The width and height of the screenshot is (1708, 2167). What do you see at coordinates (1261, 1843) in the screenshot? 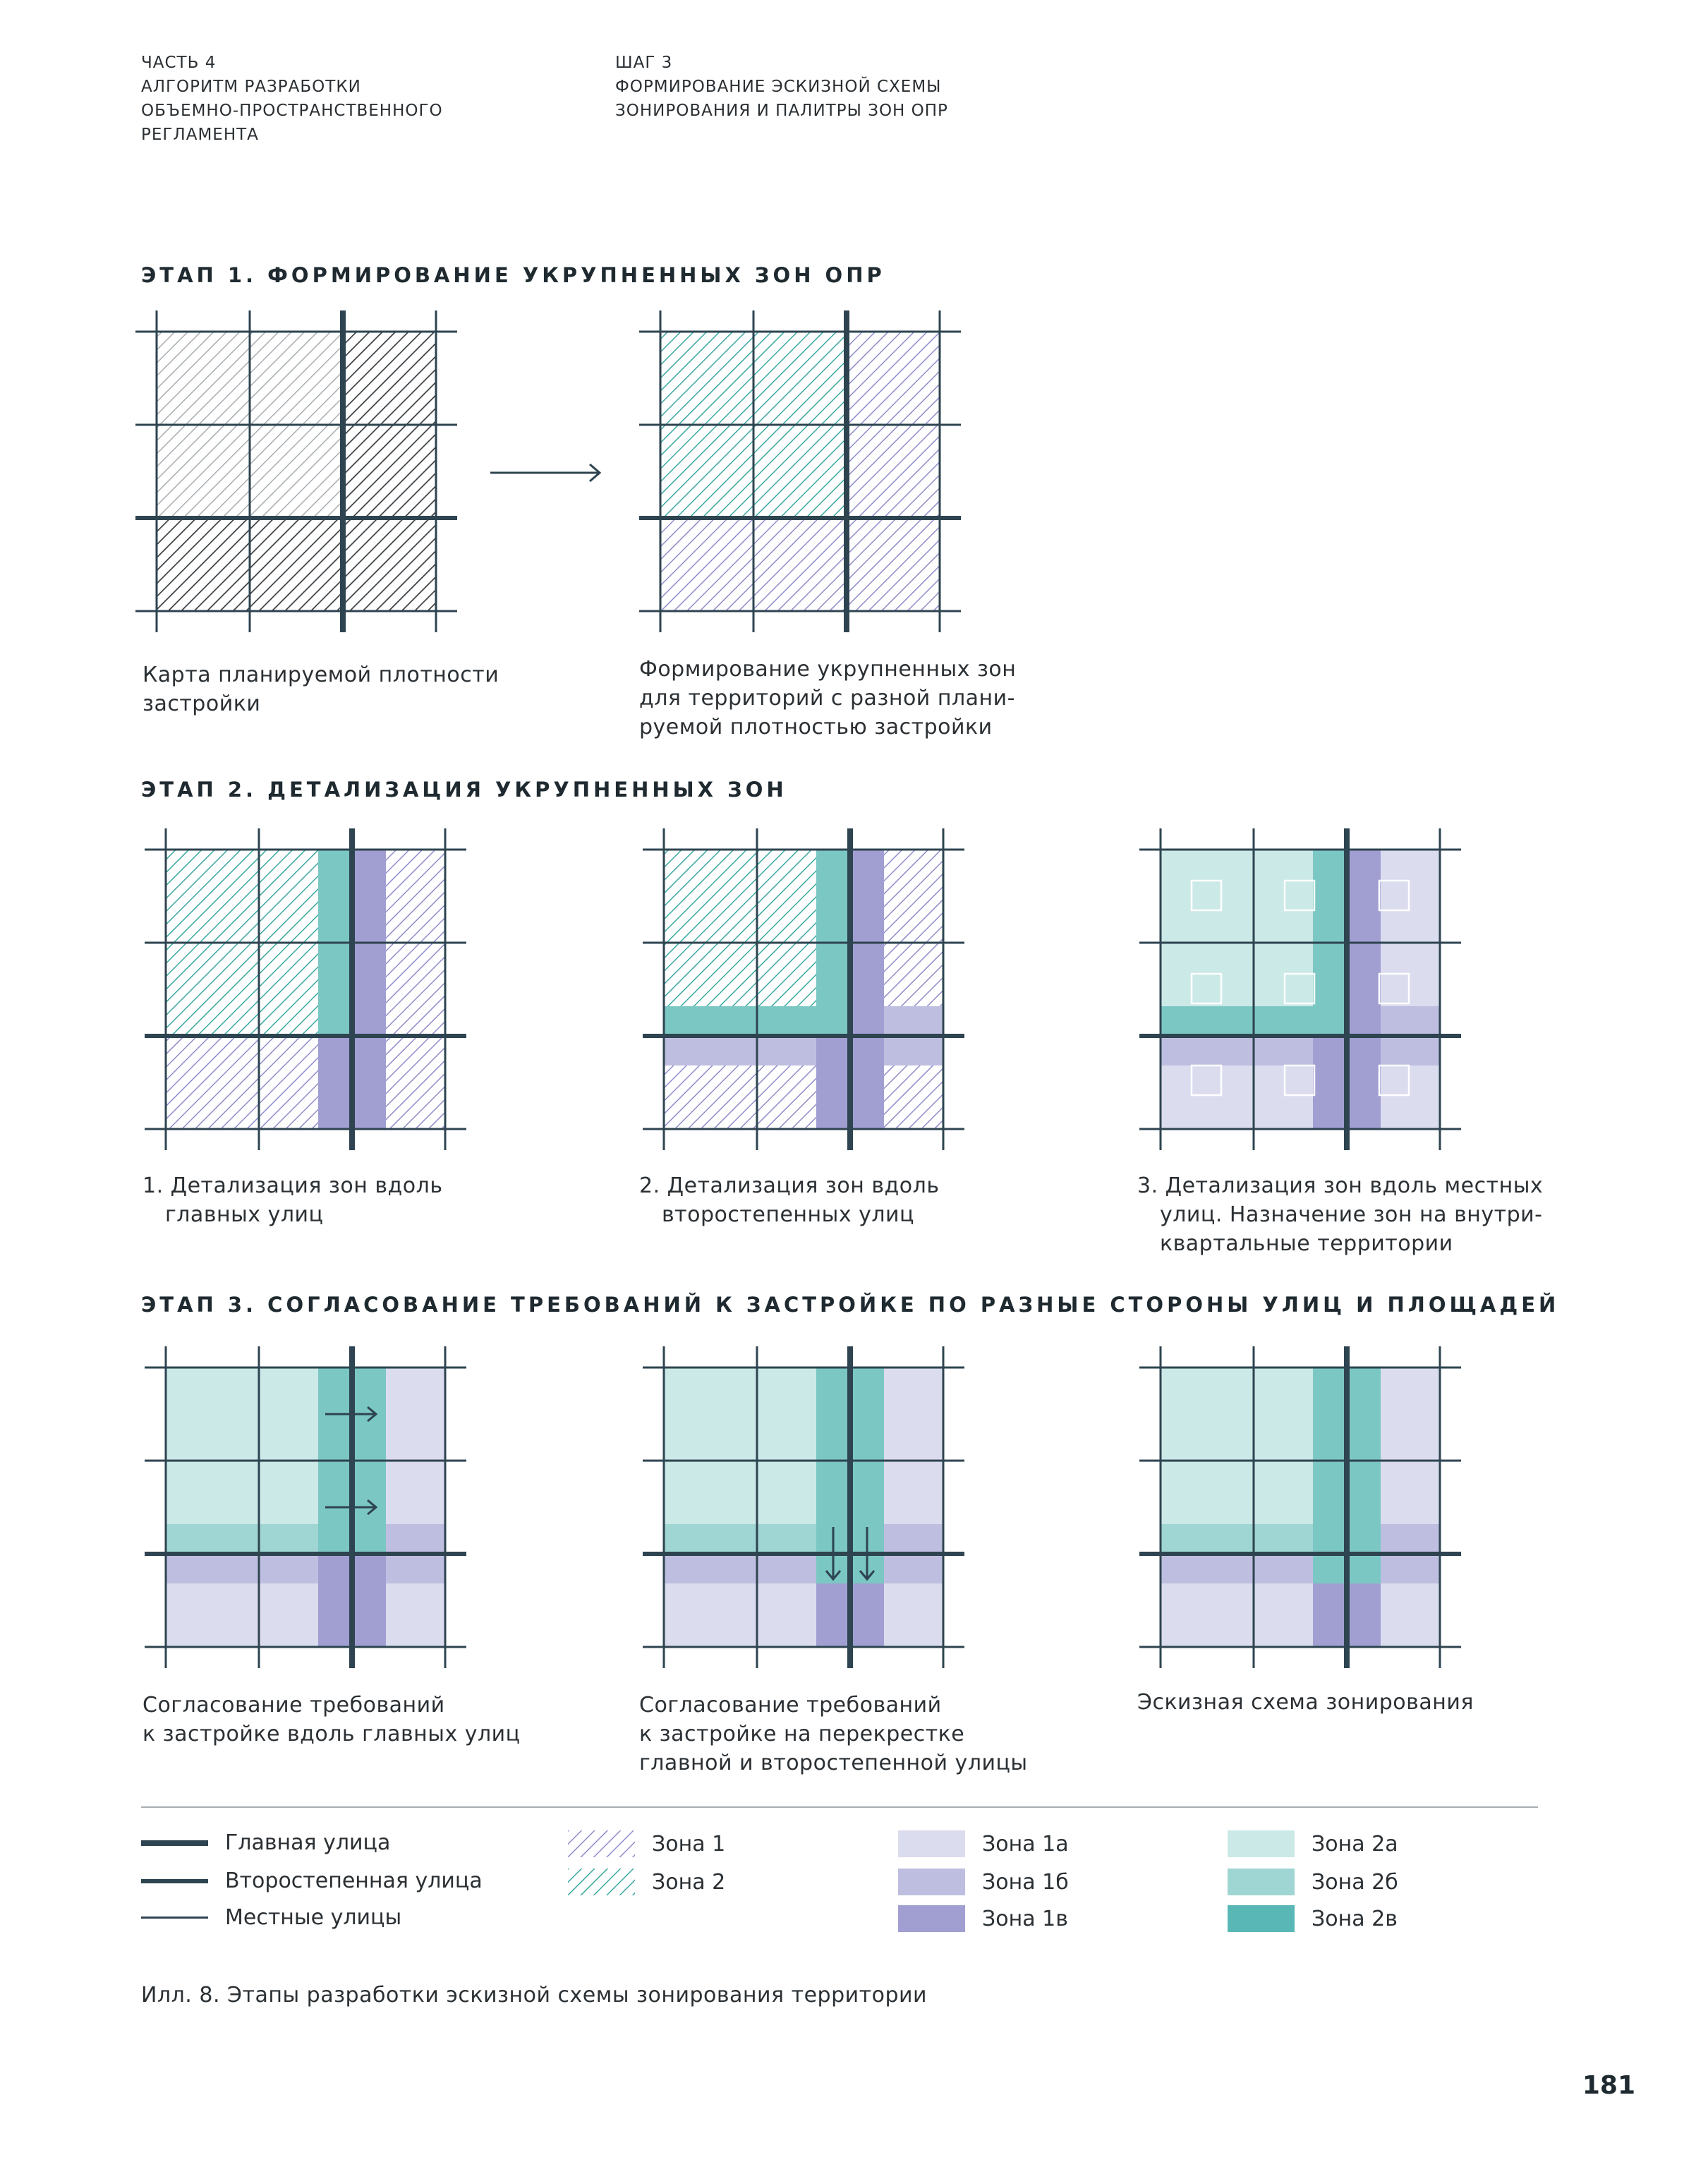
I see `zone2a-swatch` at bounding box center [1261, 1843].